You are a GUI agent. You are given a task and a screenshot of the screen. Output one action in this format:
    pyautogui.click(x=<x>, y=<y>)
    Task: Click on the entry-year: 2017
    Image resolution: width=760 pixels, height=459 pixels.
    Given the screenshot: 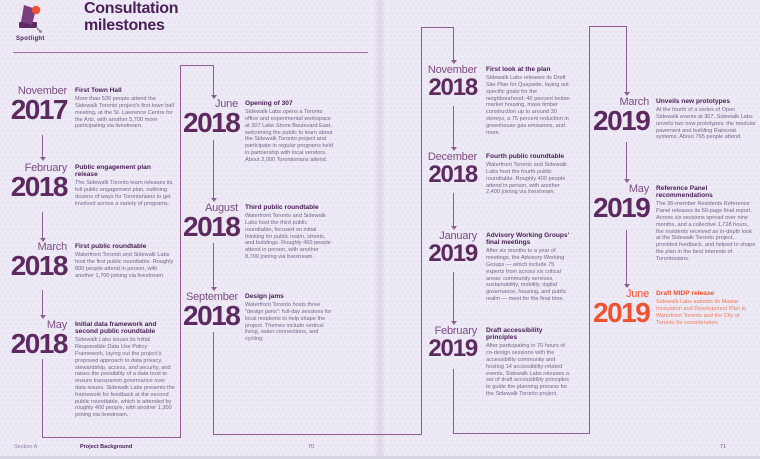 What is the action you would take?
    pyautogui.click(x=39, y=109)
    